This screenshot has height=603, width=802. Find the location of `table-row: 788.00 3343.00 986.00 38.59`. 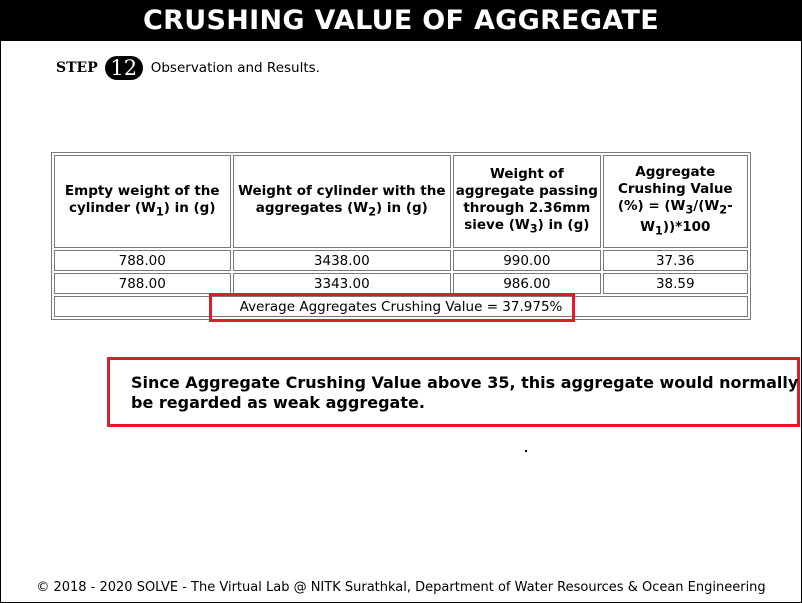

table-row: 788.00 3343.00 986.00 38.59 is located at coordinates (401, 283).